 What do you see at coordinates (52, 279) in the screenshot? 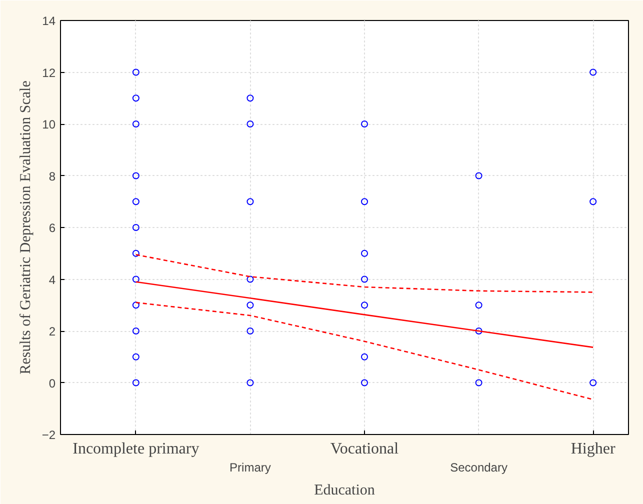
I see `y-tick-label: 4` at bounding box center [52, 279].